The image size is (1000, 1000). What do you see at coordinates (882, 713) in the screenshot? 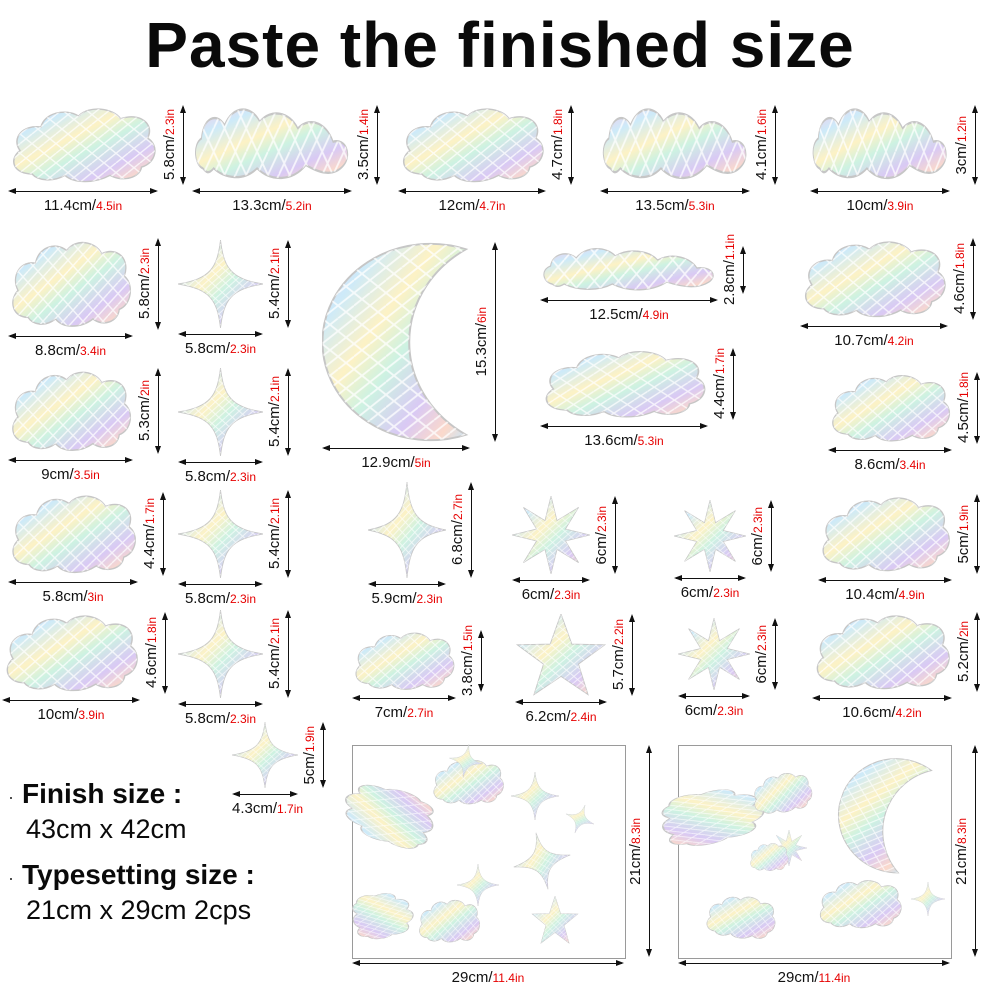
I see `width-label: 10.6cm/4.2in` at bounding box center [882, 713].